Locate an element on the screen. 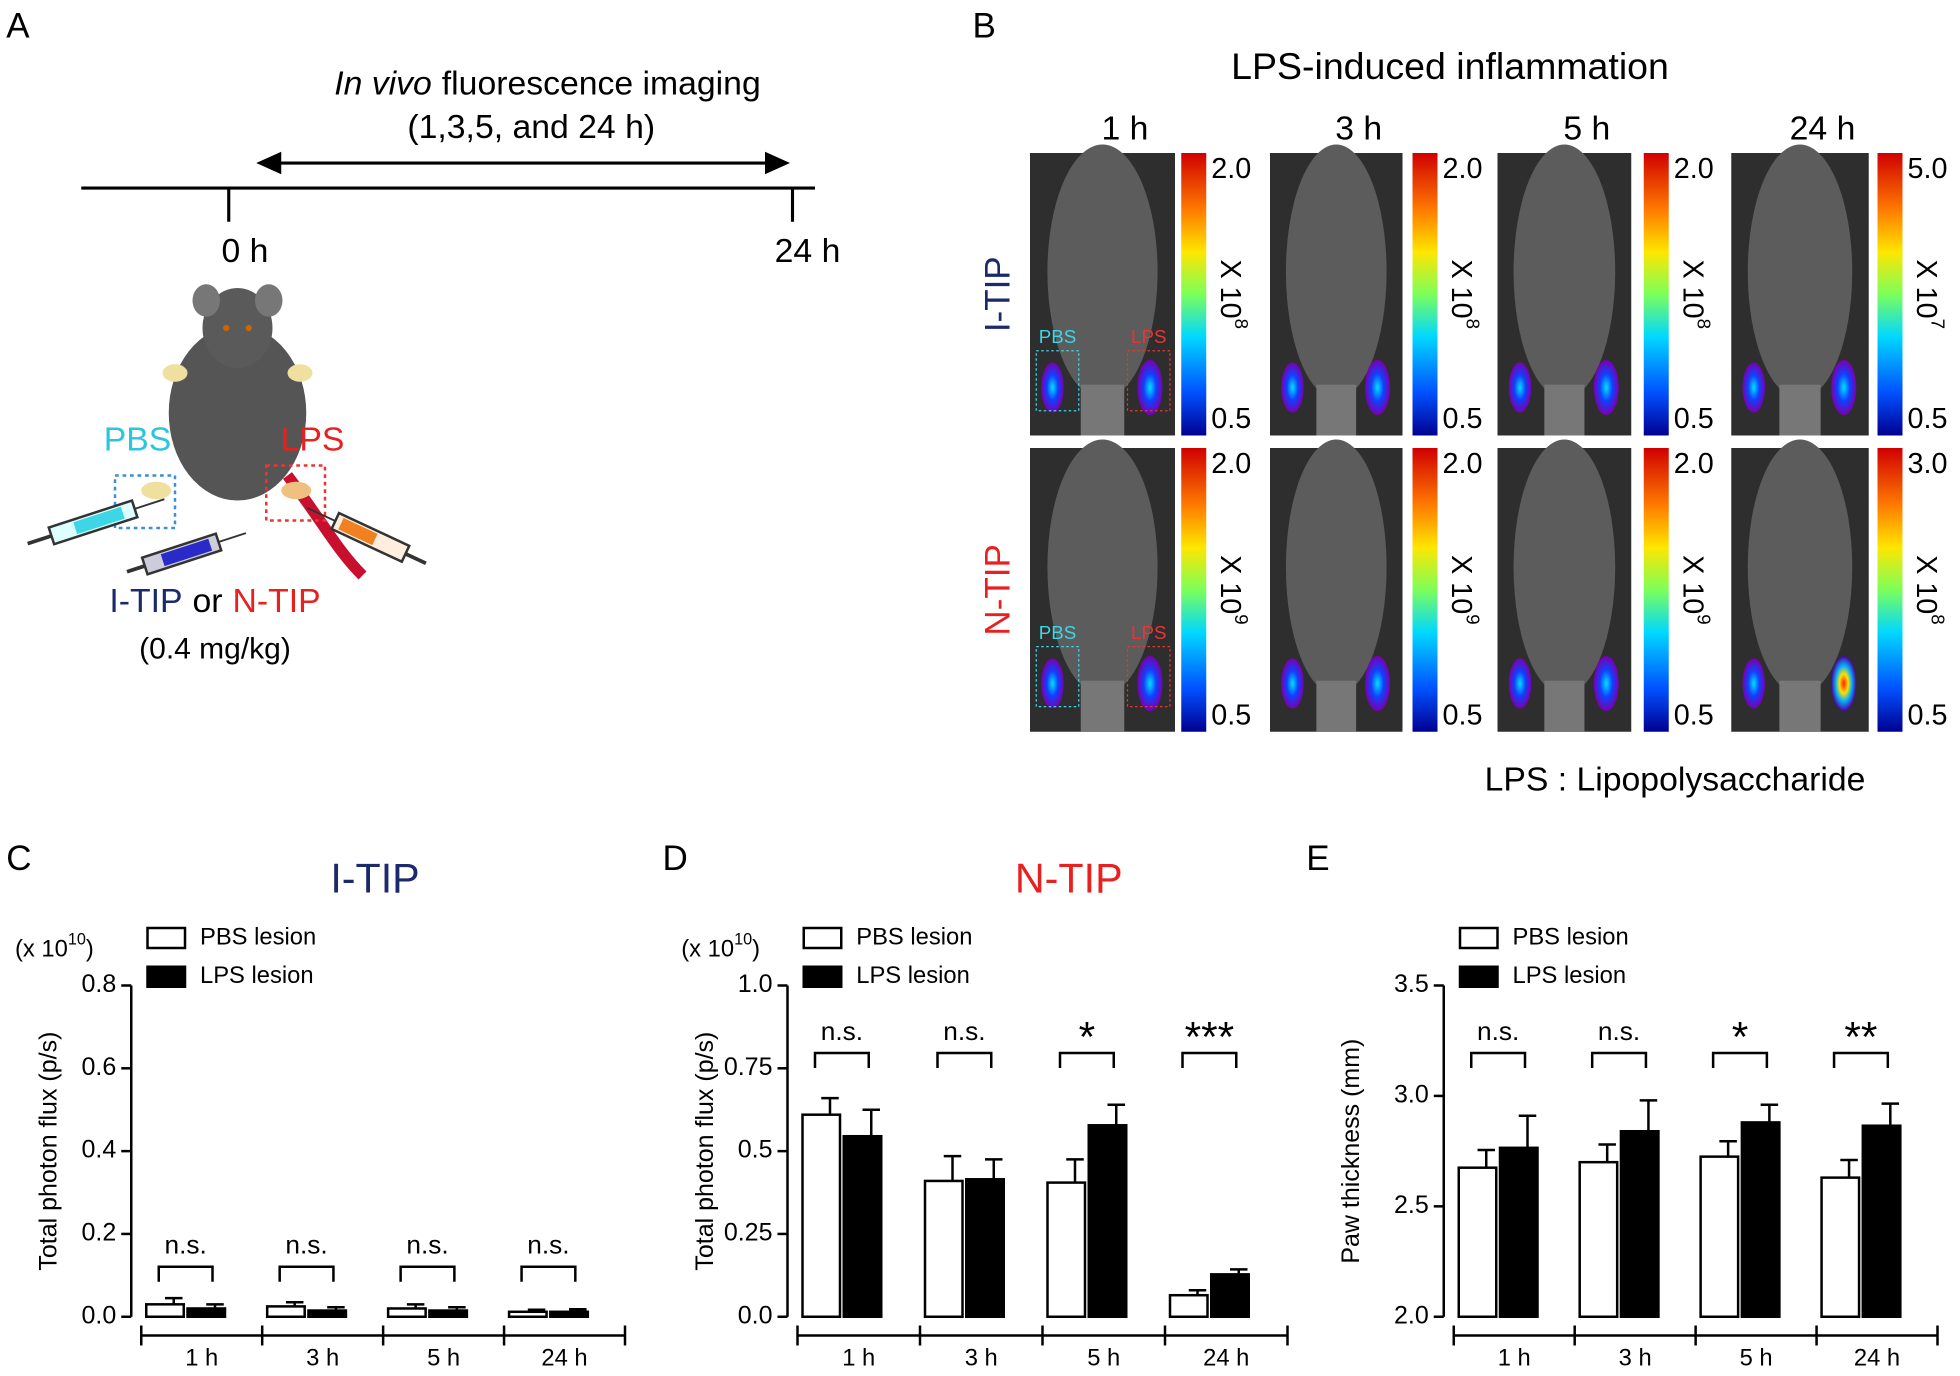 The image size is (1960, 1376). column-label: 24 h is located at coordinates (1823, 128).